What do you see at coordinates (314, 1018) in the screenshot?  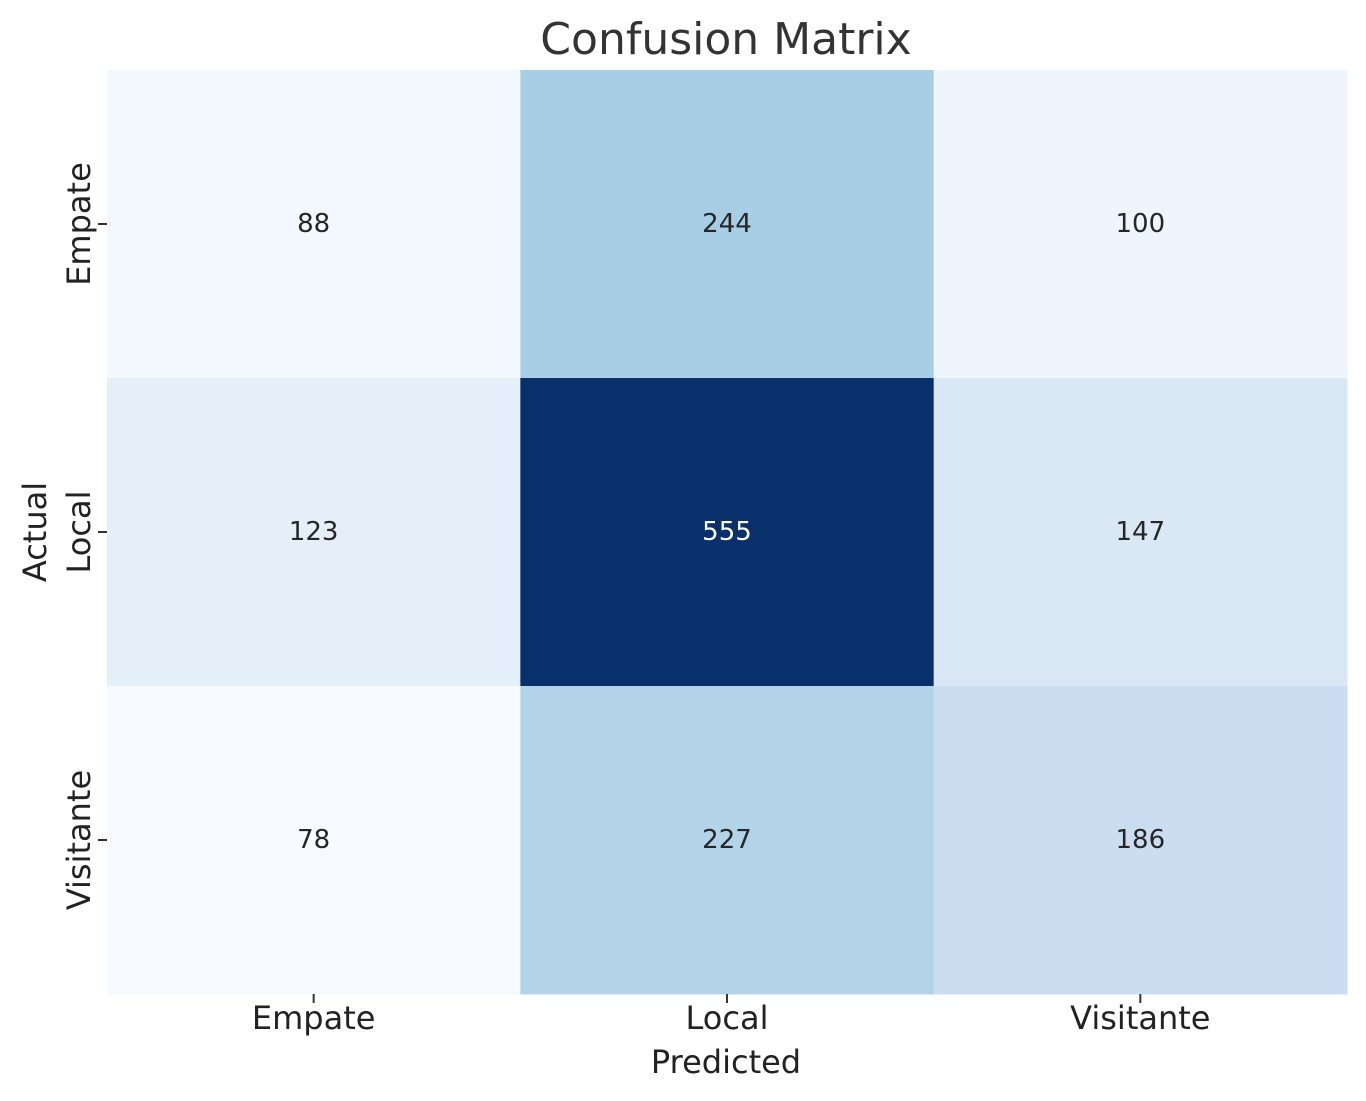 I see `x-tick-label: Empate` at bounding box center [314, 1018].